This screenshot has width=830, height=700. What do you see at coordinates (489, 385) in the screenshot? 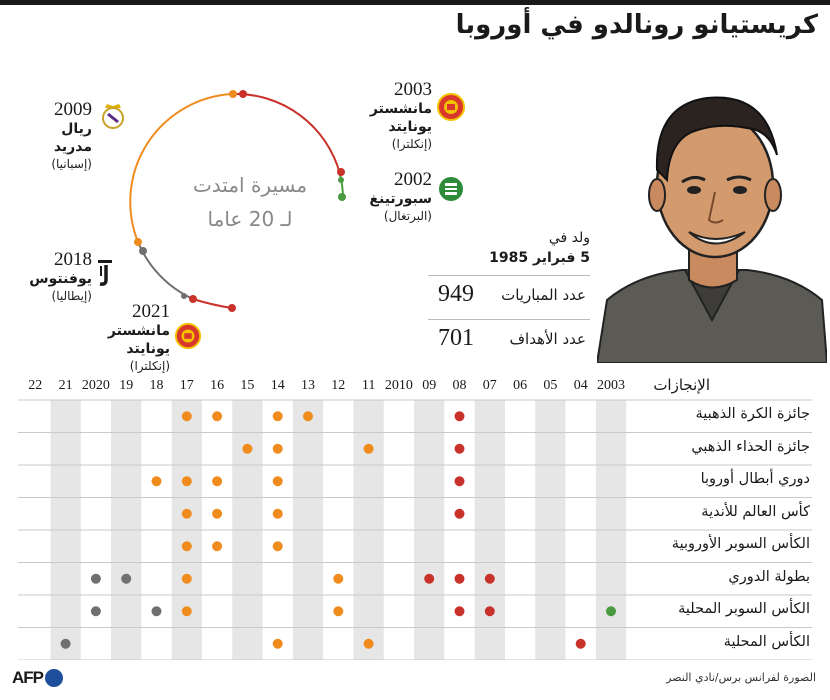
I see `year-header: 07` at bounding box center [489, 385].